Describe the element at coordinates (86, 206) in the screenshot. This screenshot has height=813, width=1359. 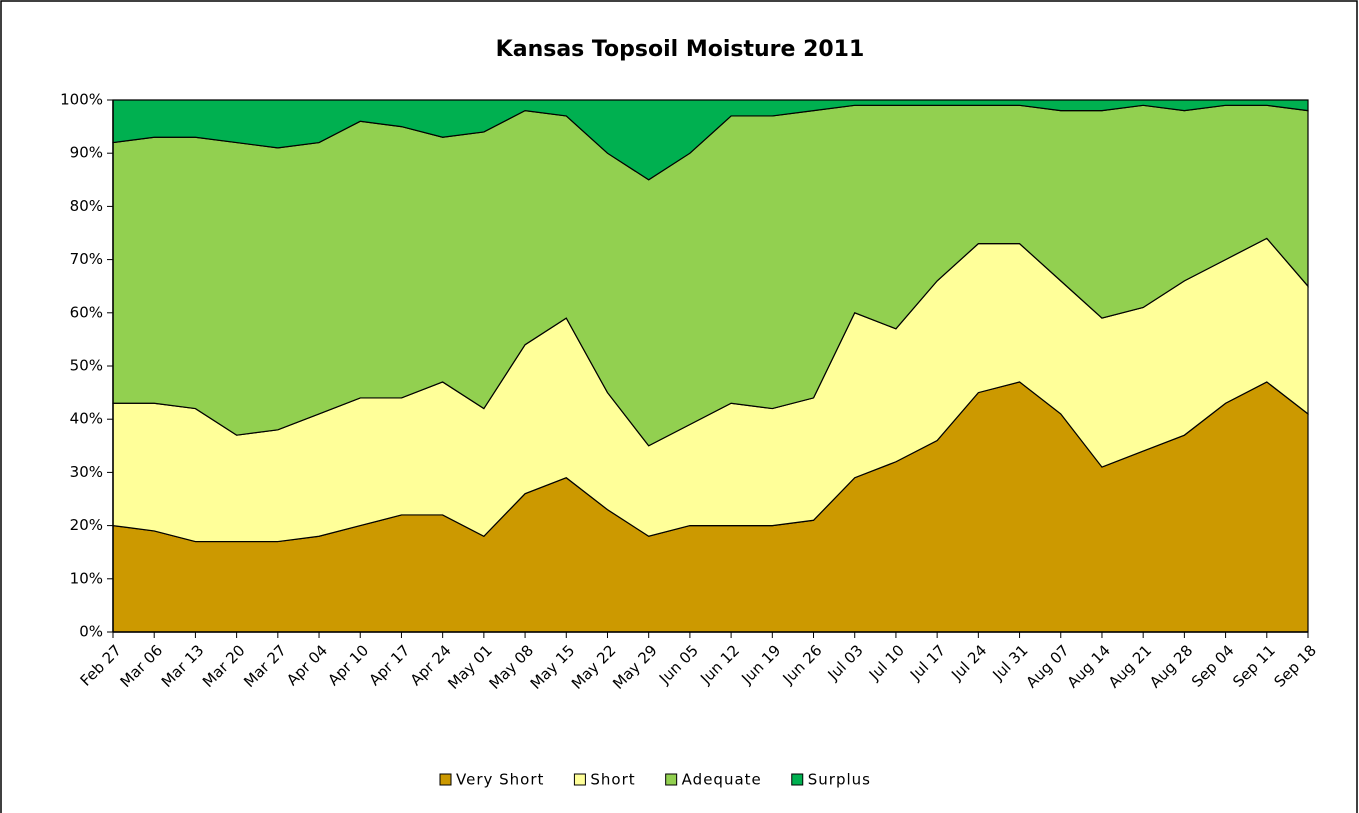
I see `y-tick-label: 80%` at that location.